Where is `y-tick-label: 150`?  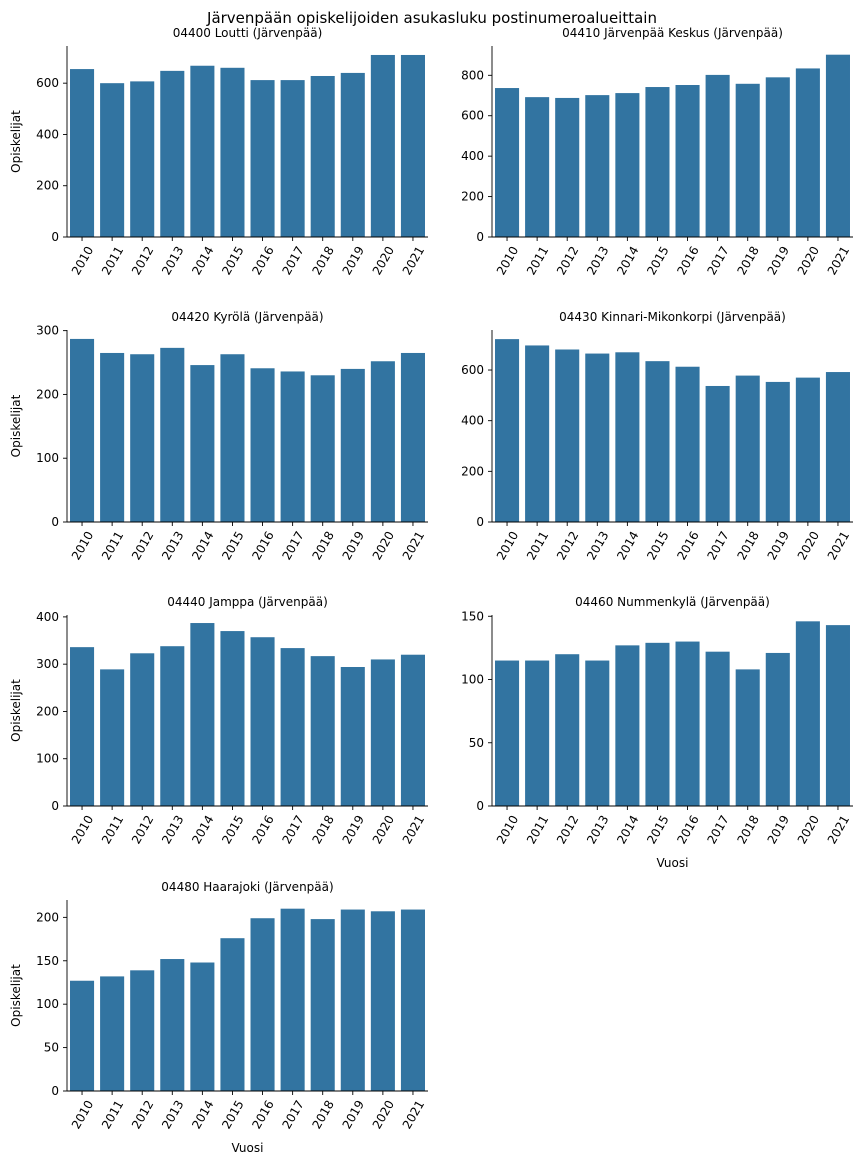
y-tick-label: 150 is located at coordinates (472, 616).